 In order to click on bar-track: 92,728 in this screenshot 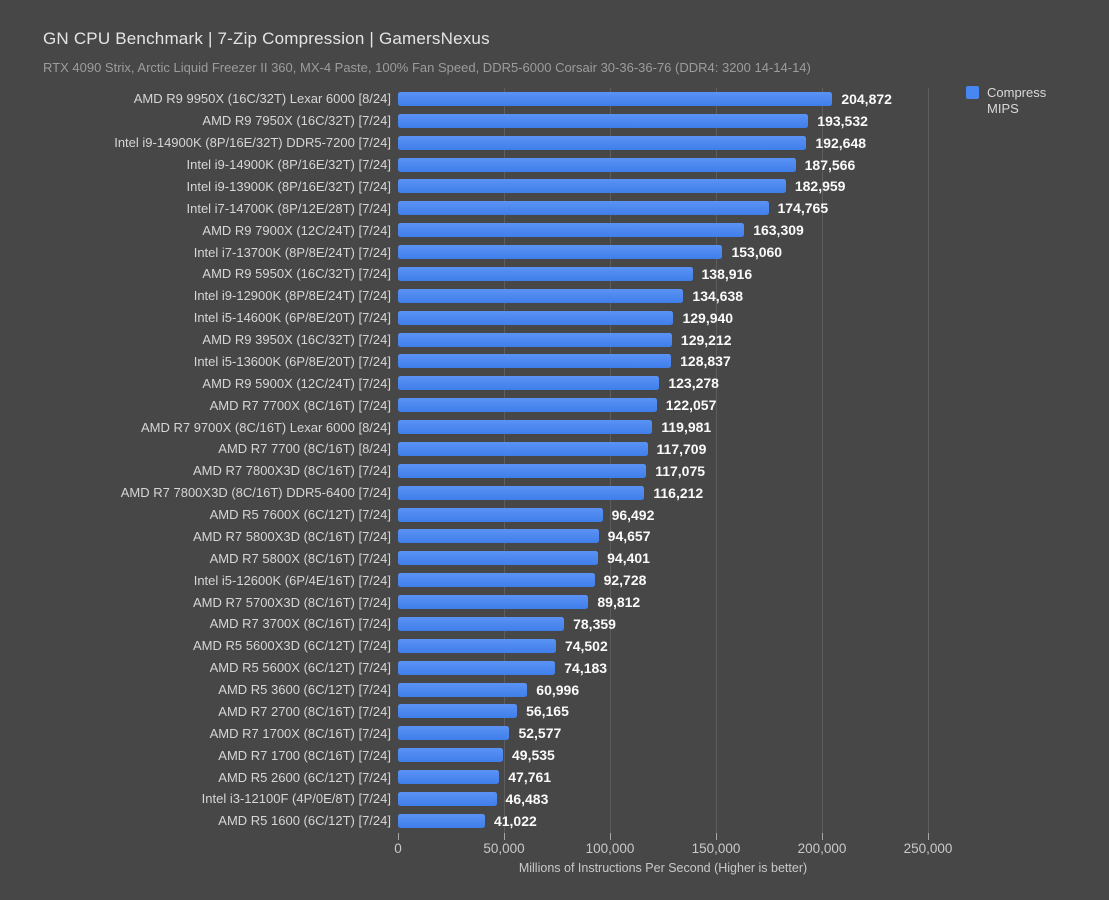, I will do `click(753, 580)`.